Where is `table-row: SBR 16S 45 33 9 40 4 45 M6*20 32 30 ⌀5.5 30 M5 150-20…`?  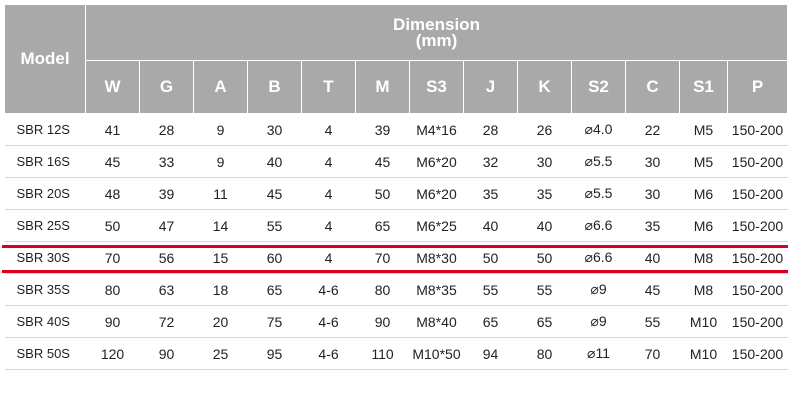
table-row: SBR 16S 45 33 9 40 4 45 M6*20 32 30 ⌀5.5 30 M5 150-20… is located at coordinates (396, 161).